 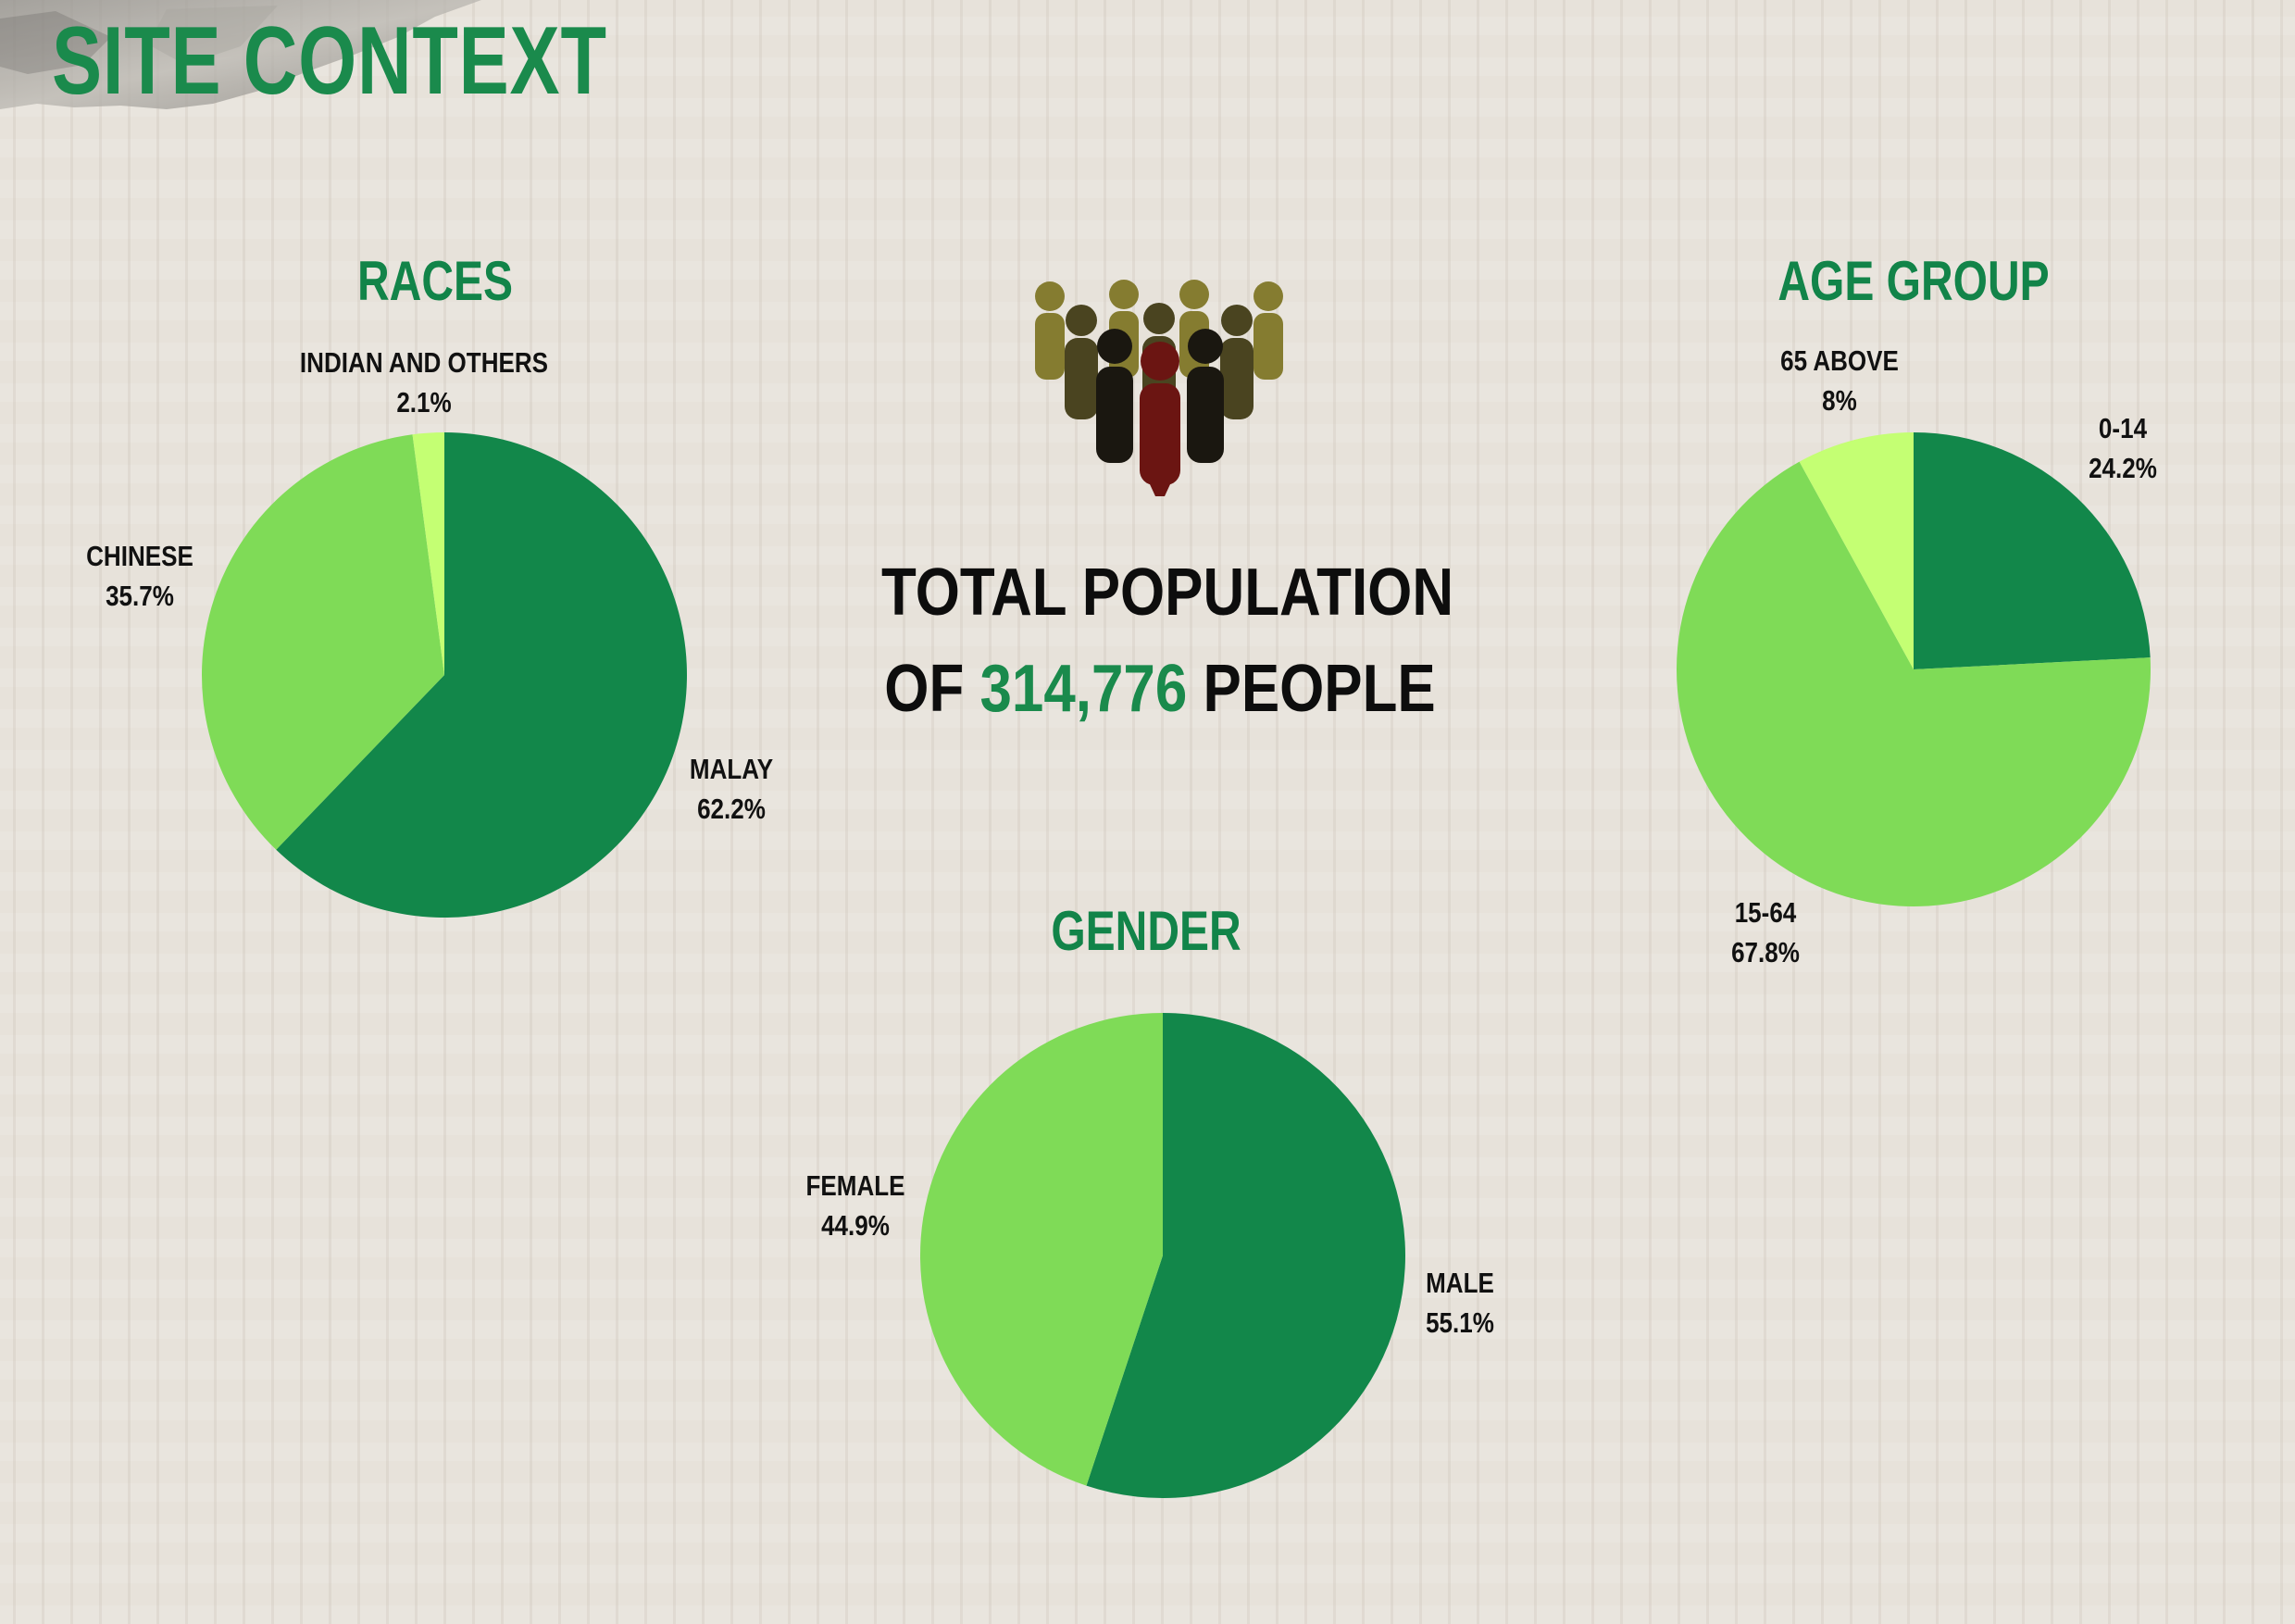 What do you see at coordinates (424, 362) in the screenshot?
I see `races-label-indian-name: INDIAN AND OTHERS` at bounding box center [424, 362].